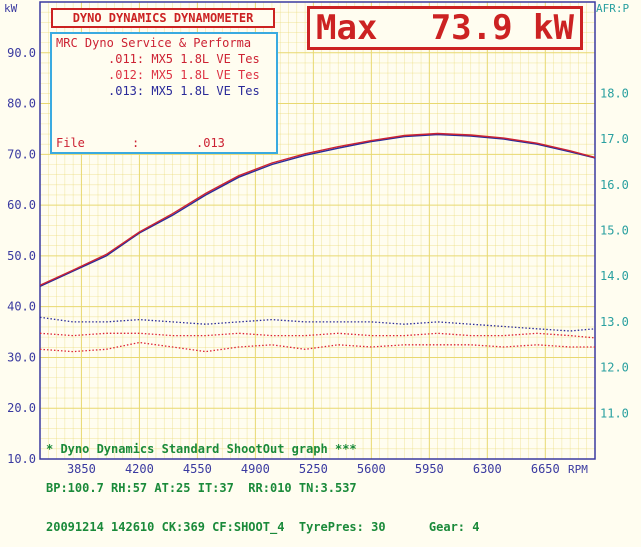 The width and height of the screenshot is (641, 547). What do you see at coordinates (21, 459) in the screenshot?
I see `y-tick-label: 10.0` at bounding box center [21, 459].